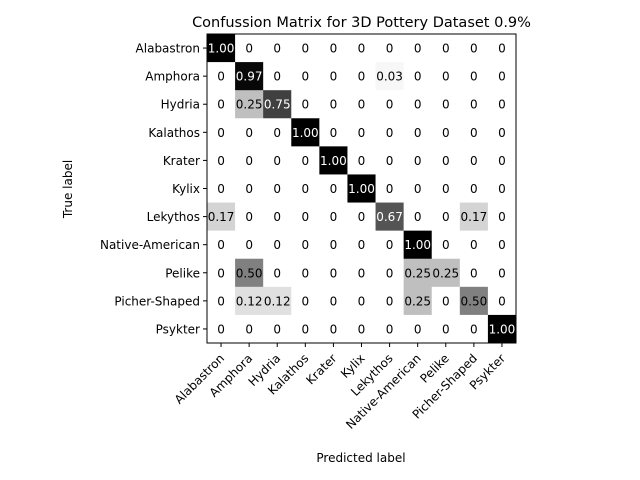 The width and height of the screenshot is (640, 480). What do you see at coordinates (68, 189) in the screenshot?
I see `y-axis-label: True label` at bounding box center [68, 189].